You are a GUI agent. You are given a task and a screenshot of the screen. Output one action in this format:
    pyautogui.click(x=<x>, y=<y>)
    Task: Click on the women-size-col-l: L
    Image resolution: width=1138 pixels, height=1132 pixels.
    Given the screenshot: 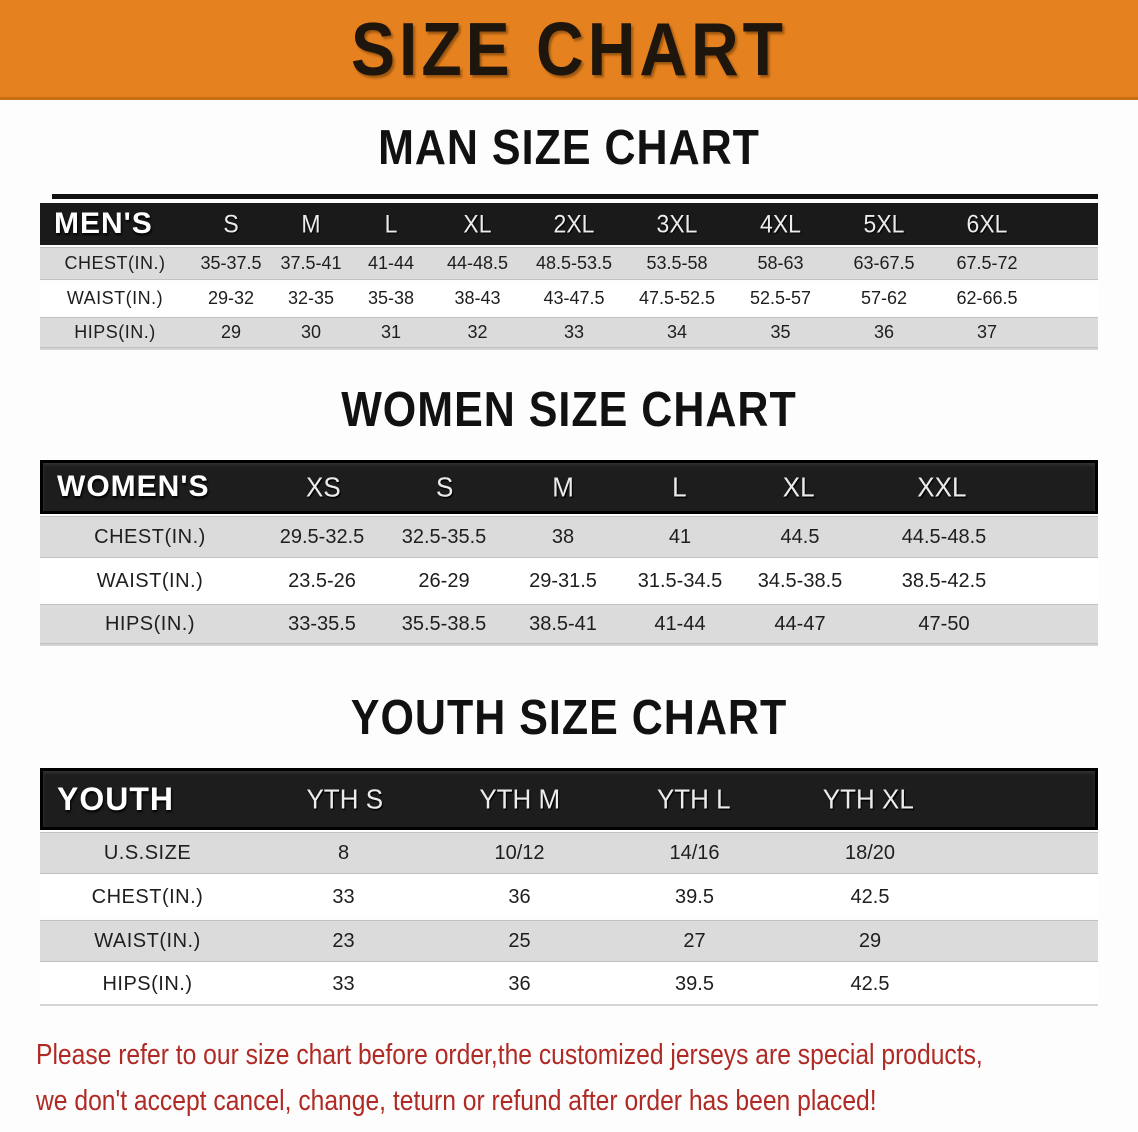 What is the action you would take?
    pyautogui.click(x=679, y=486)
    